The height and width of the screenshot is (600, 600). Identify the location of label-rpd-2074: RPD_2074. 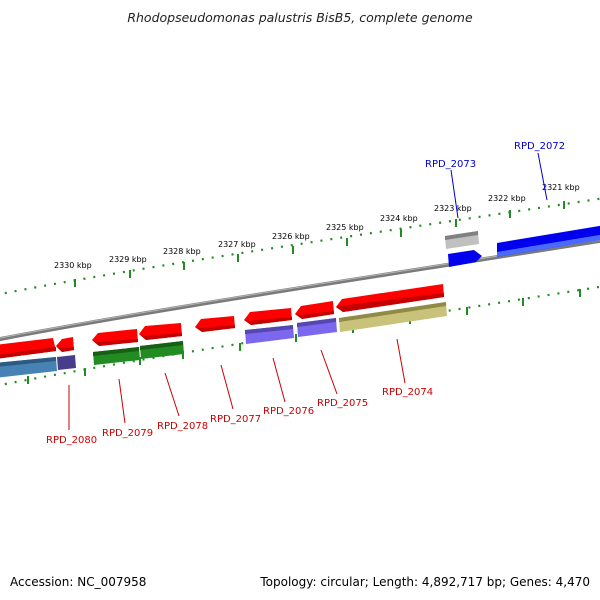
(407, 392).